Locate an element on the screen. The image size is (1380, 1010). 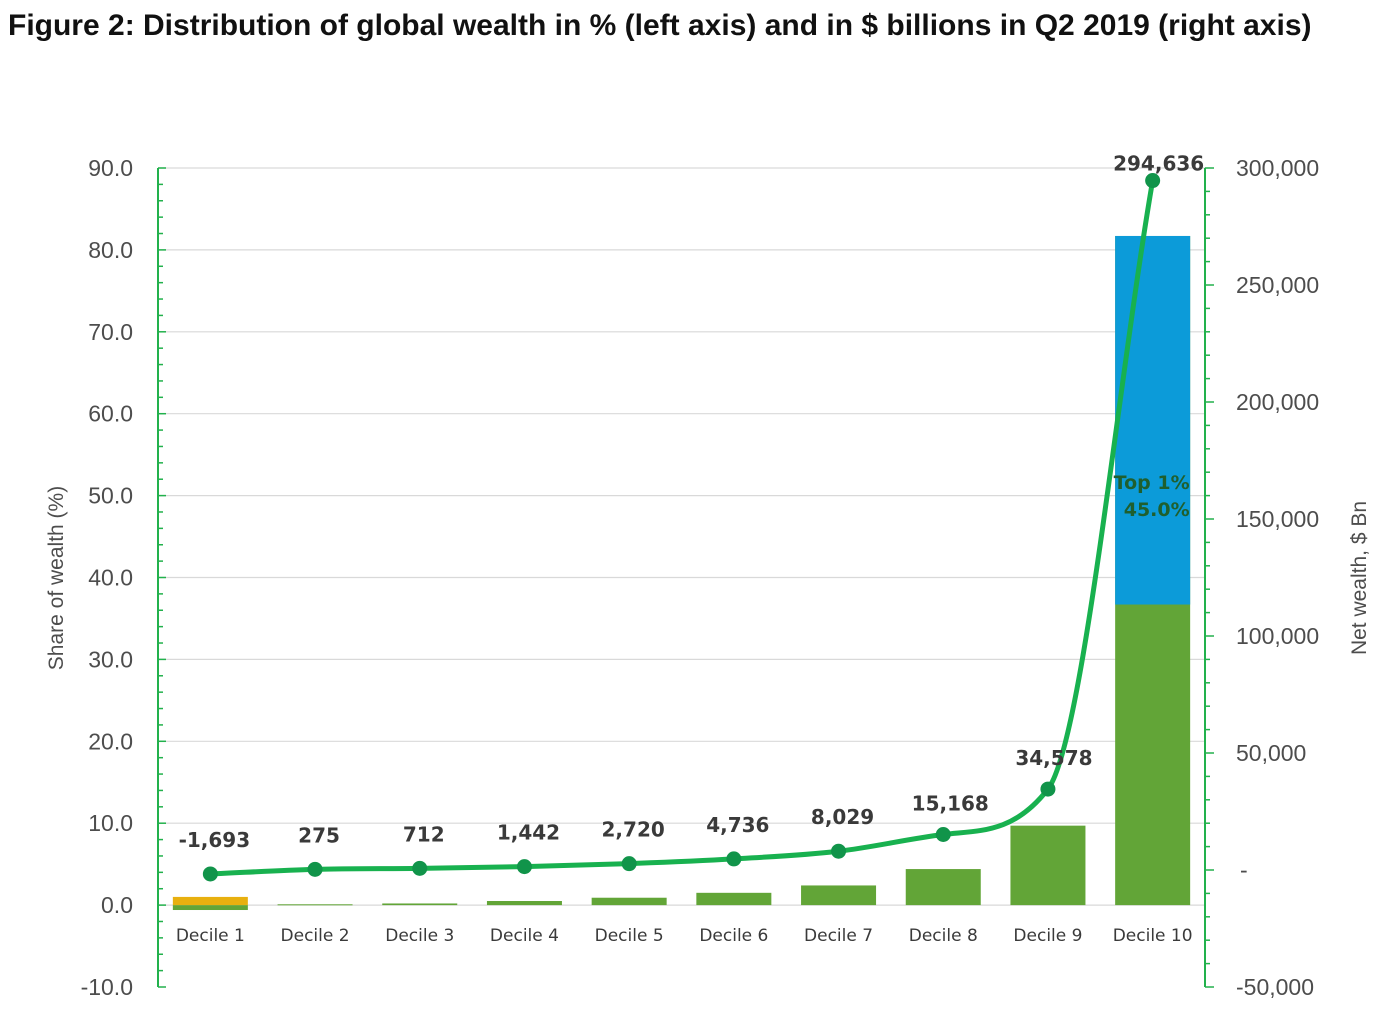
category-label: Decile 10 is located at coordinates (1153, 936).